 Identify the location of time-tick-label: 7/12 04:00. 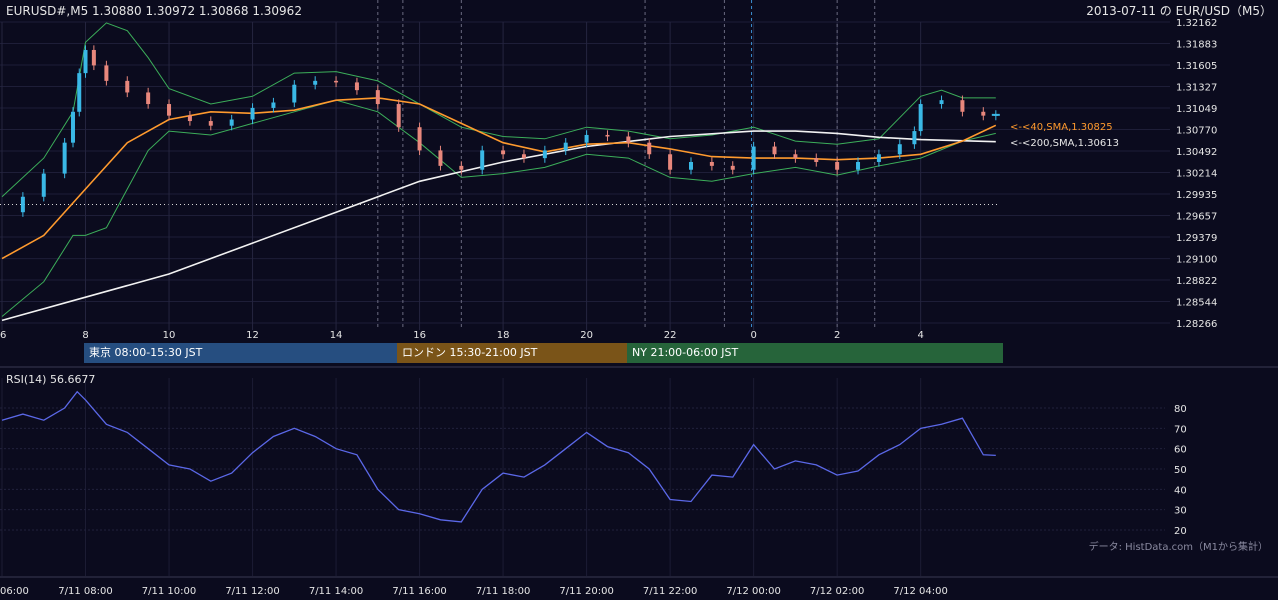
(920, 591).